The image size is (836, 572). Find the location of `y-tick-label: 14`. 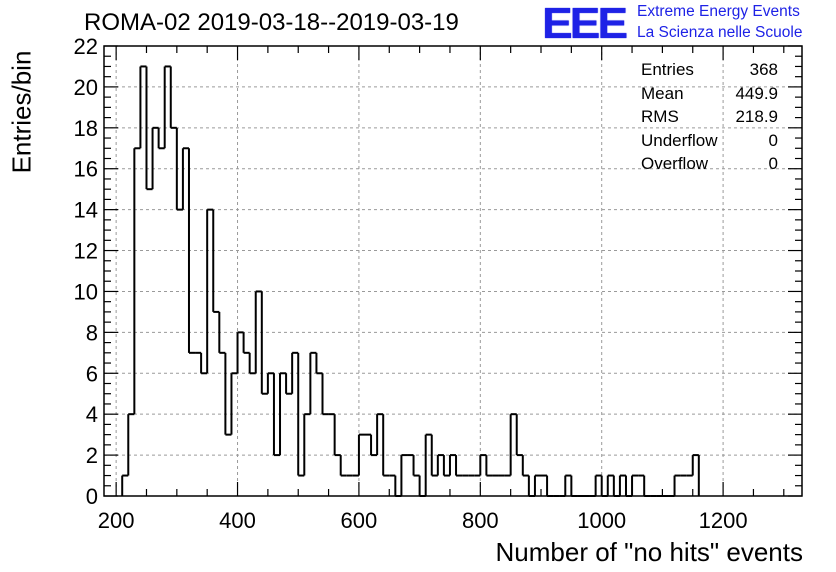

y-tick-label: 14 is located at coordinates (86, 210).